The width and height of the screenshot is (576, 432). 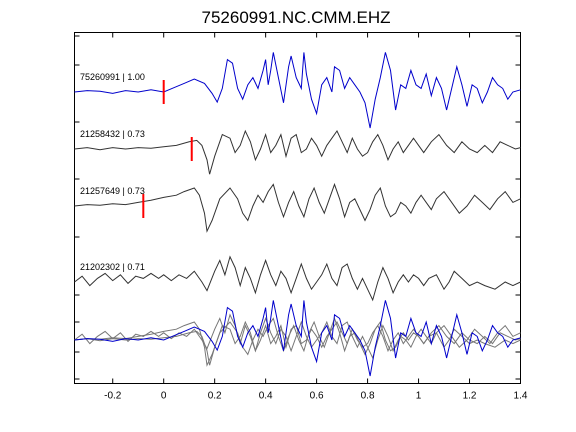 What do you see at coordinates (112, 134) in the screenshot?
I see `trace-label: 21258432 | 0.73` at bounding box center [112, 134].